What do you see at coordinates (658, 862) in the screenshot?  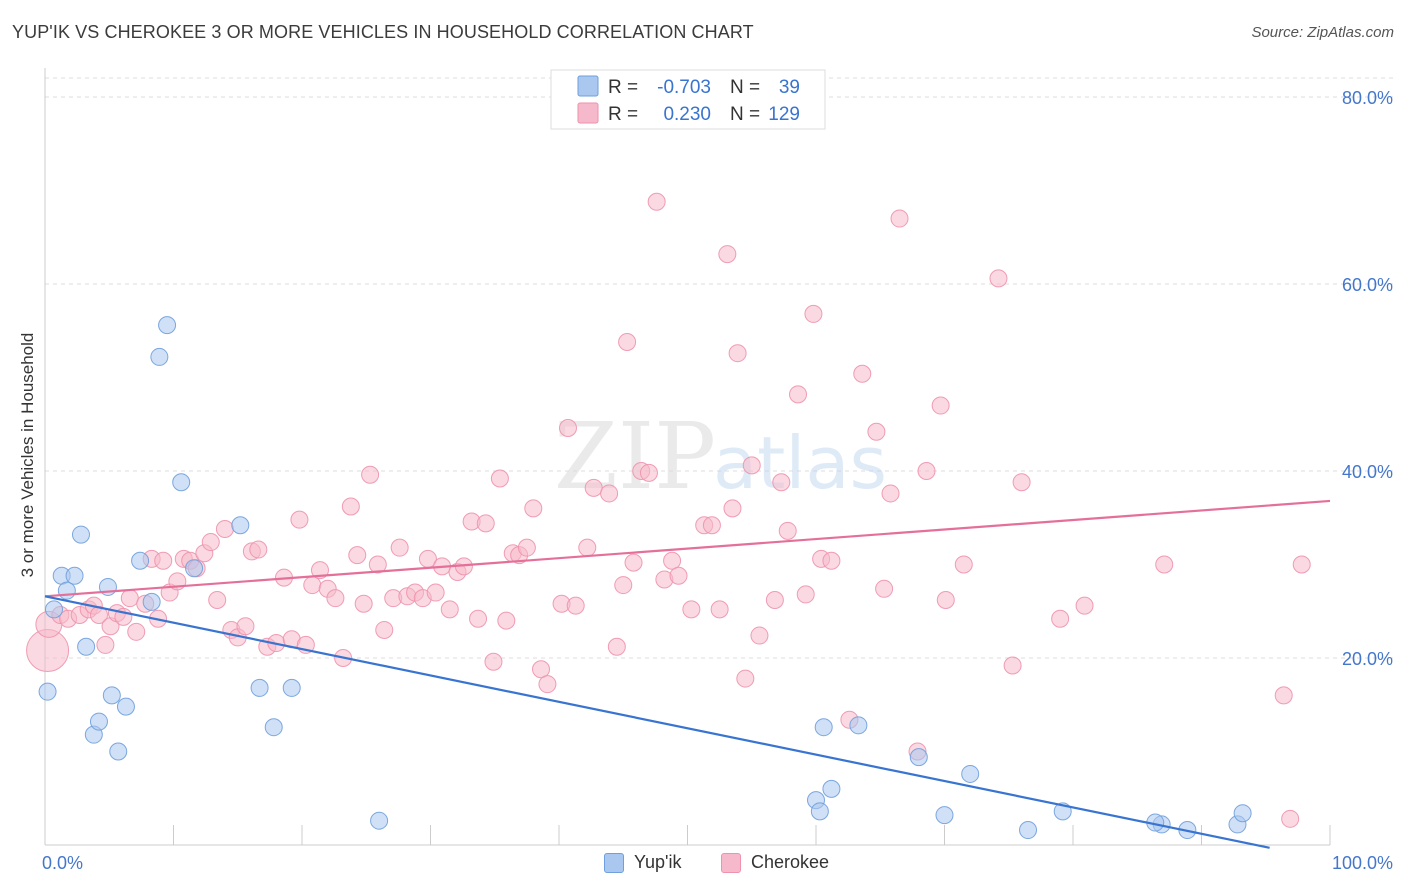 I see `legend-label-yupik: Yup'ik` at bounding box center [658, 862].